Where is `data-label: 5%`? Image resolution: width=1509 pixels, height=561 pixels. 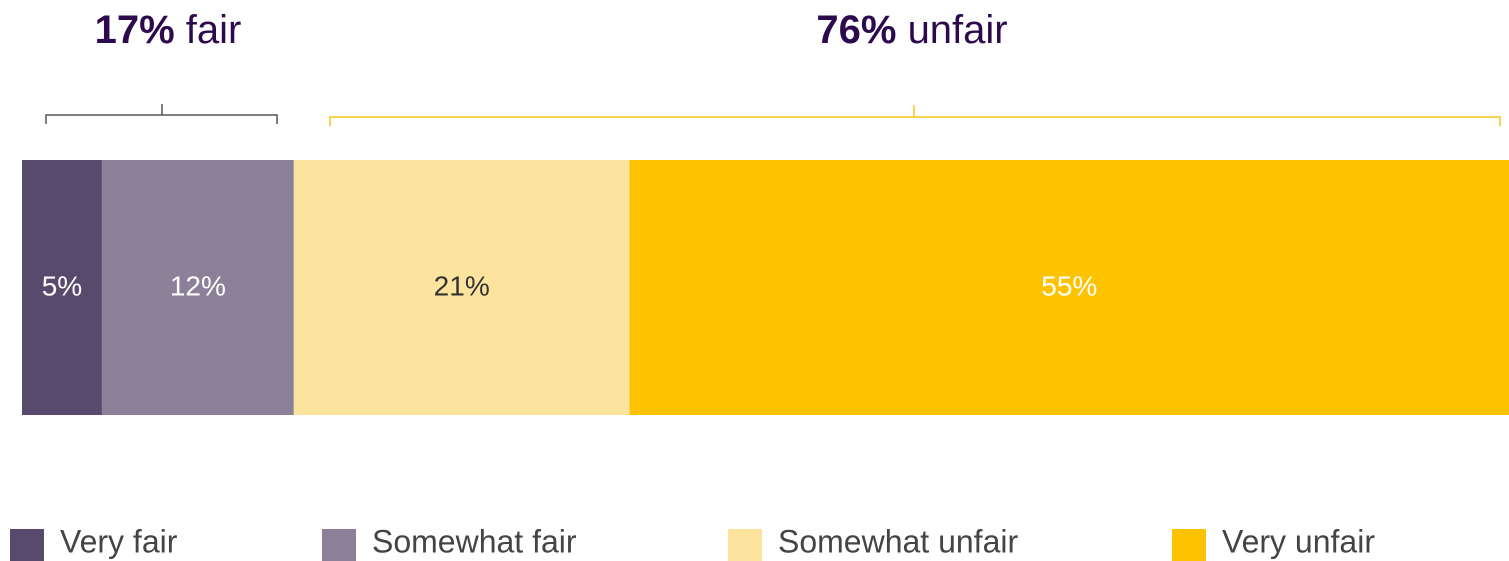 data-label: 5% is located at coordinates (62, 285).